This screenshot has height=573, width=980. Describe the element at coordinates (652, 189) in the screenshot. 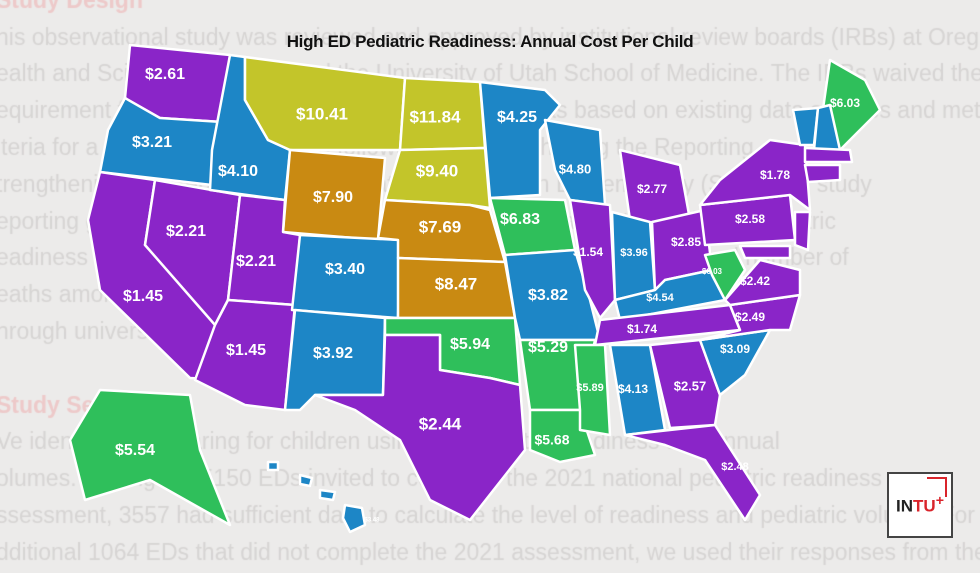

I see `state-value-label-mi: $2.77` at that location.